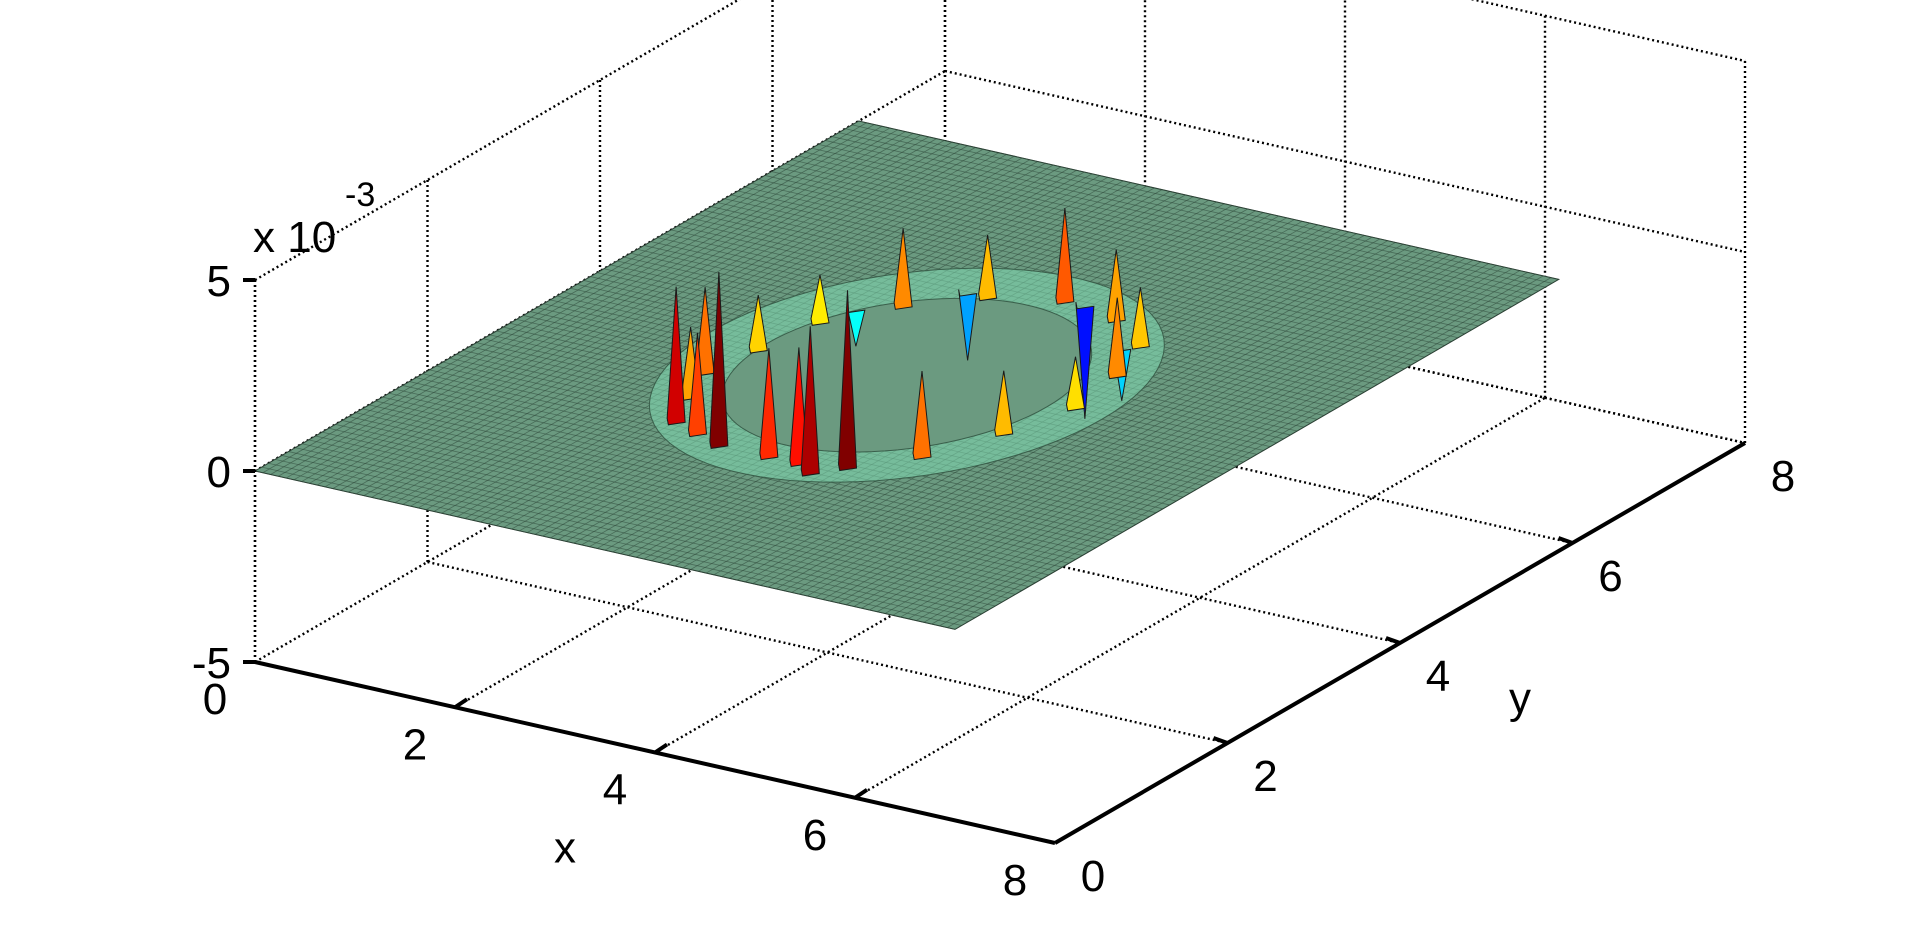  I want to click on x-tick-label: 0, so click(215, 699).